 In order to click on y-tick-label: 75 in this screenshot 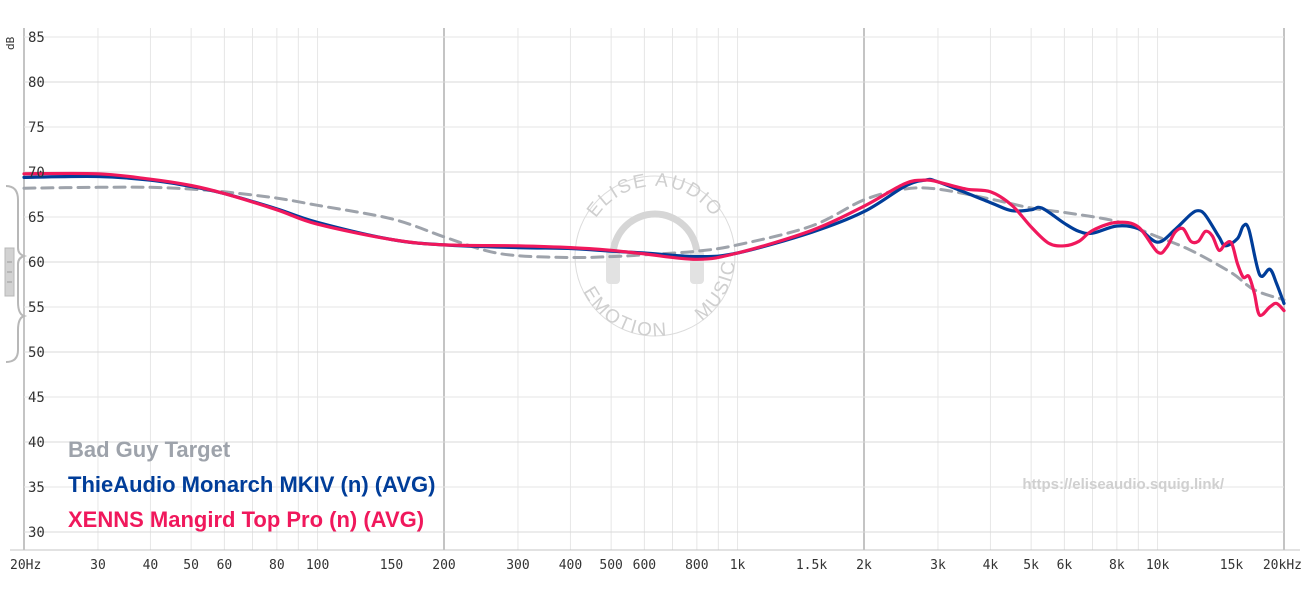, I will do `click(36, 128)`.